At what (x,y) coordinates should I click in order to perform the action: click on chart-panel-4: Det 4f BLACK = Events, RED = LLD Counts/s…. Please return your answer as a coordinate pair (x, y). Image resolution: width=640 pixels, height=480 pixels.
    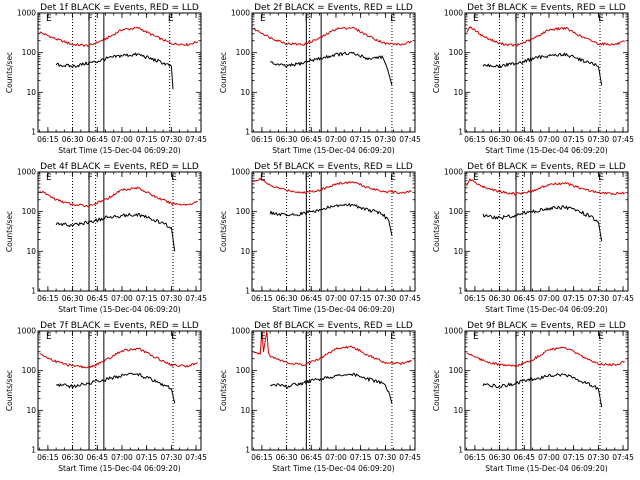
    Looking at the image, I should click on (106, 238).